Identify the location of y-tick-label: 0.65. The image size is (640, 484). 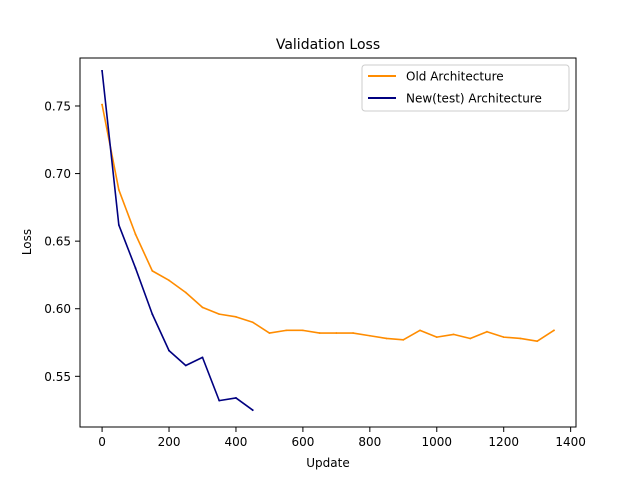
(57, 242).